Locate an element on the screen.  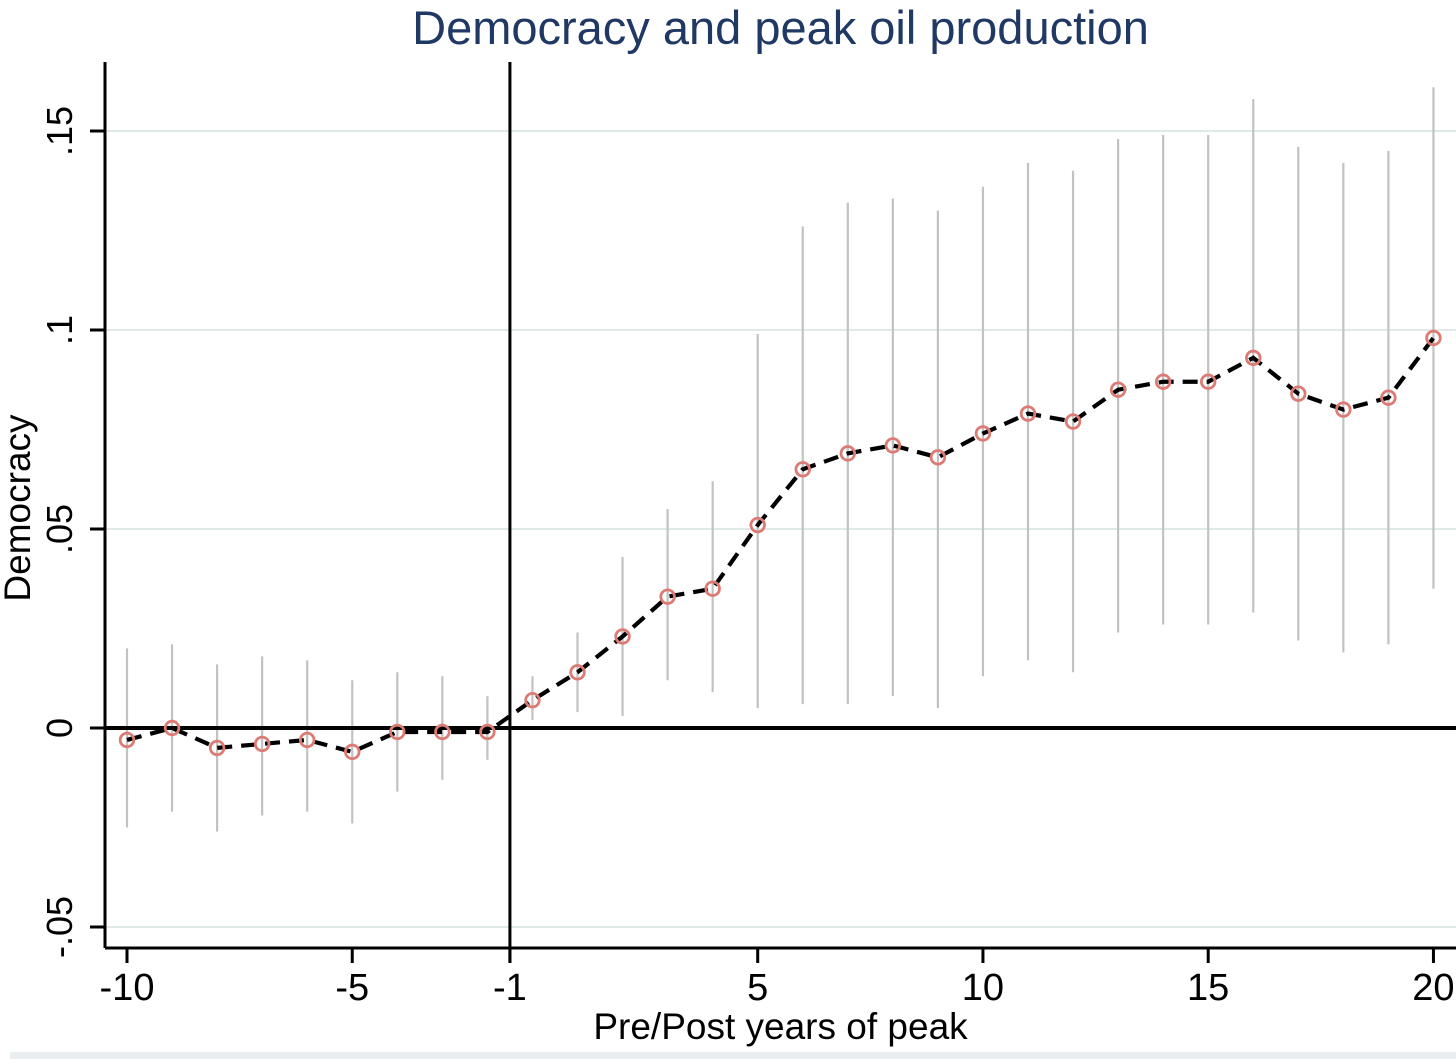
y-tick-label: .05 is located at coordinates (59, 529).